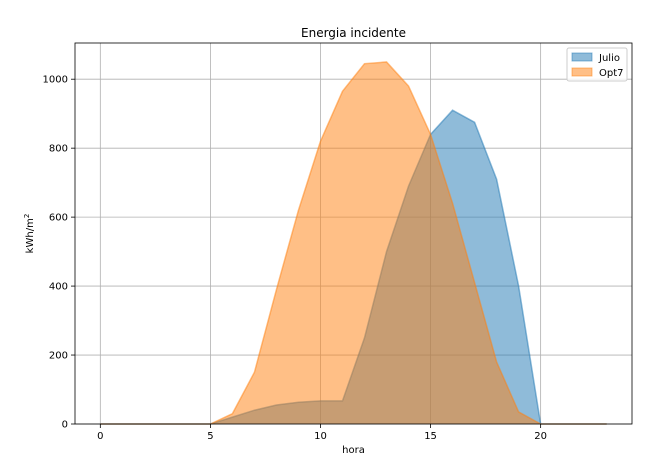 The height and width of the screenshot is (474, 672). What do you see at coordinates (27, 216) in the screenshot?
I see `y-axis-label-sup: 2` at bounding box center [27, 216].